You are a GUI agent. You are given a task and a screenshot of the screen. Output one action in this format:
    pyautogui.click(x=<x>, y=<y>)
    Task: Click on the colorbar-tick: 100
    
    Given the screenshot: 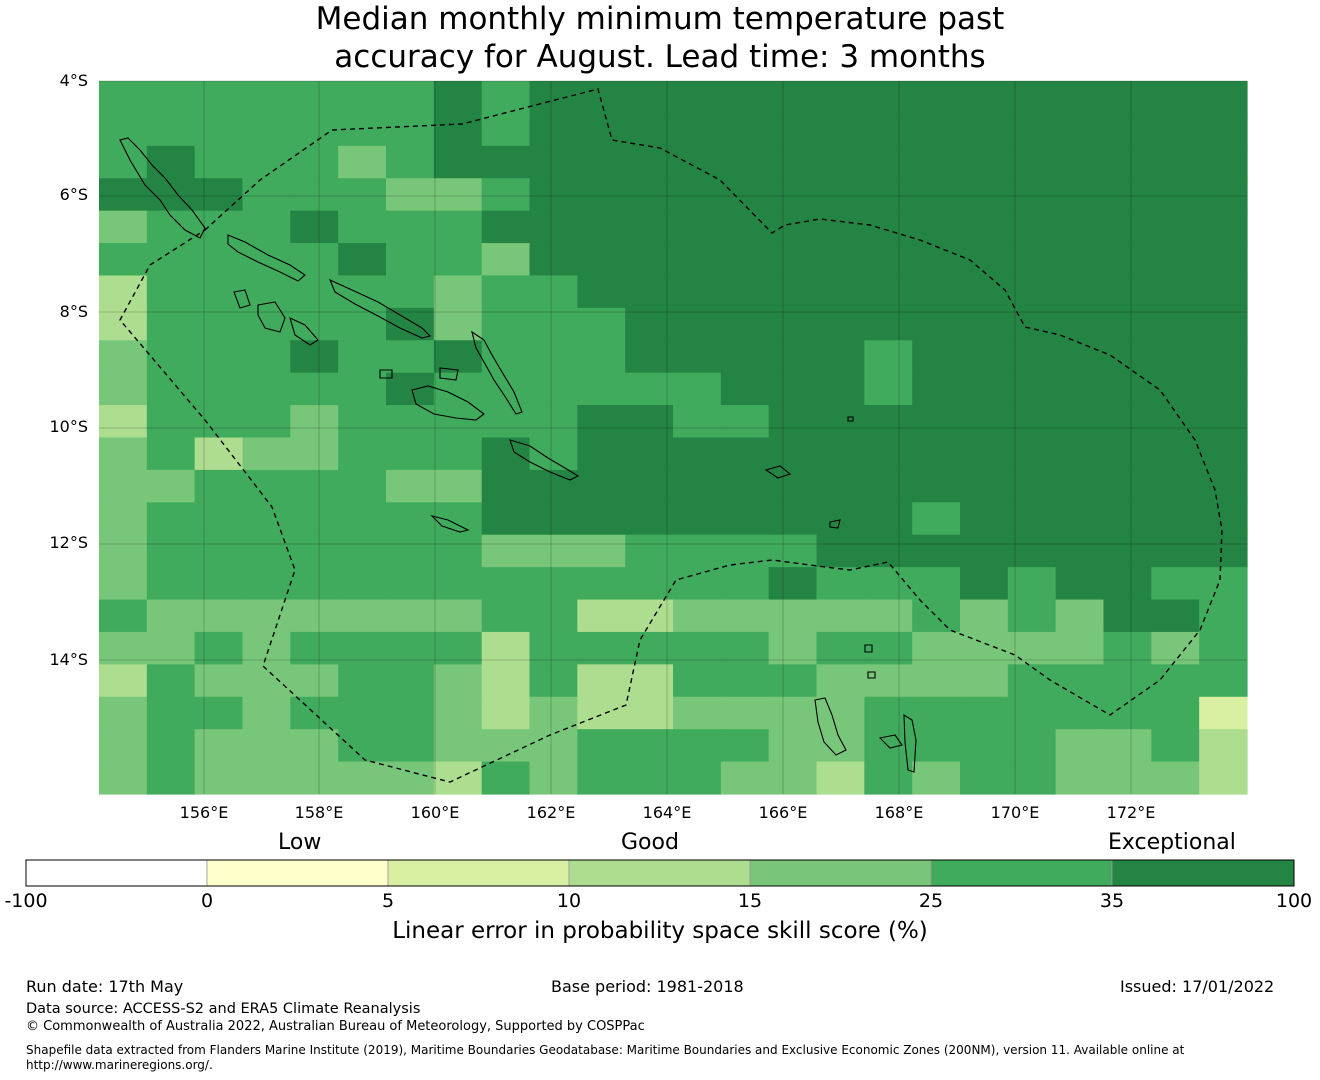 What is the action you would take?
    pyautogui.click(x=1294, y=901)
    